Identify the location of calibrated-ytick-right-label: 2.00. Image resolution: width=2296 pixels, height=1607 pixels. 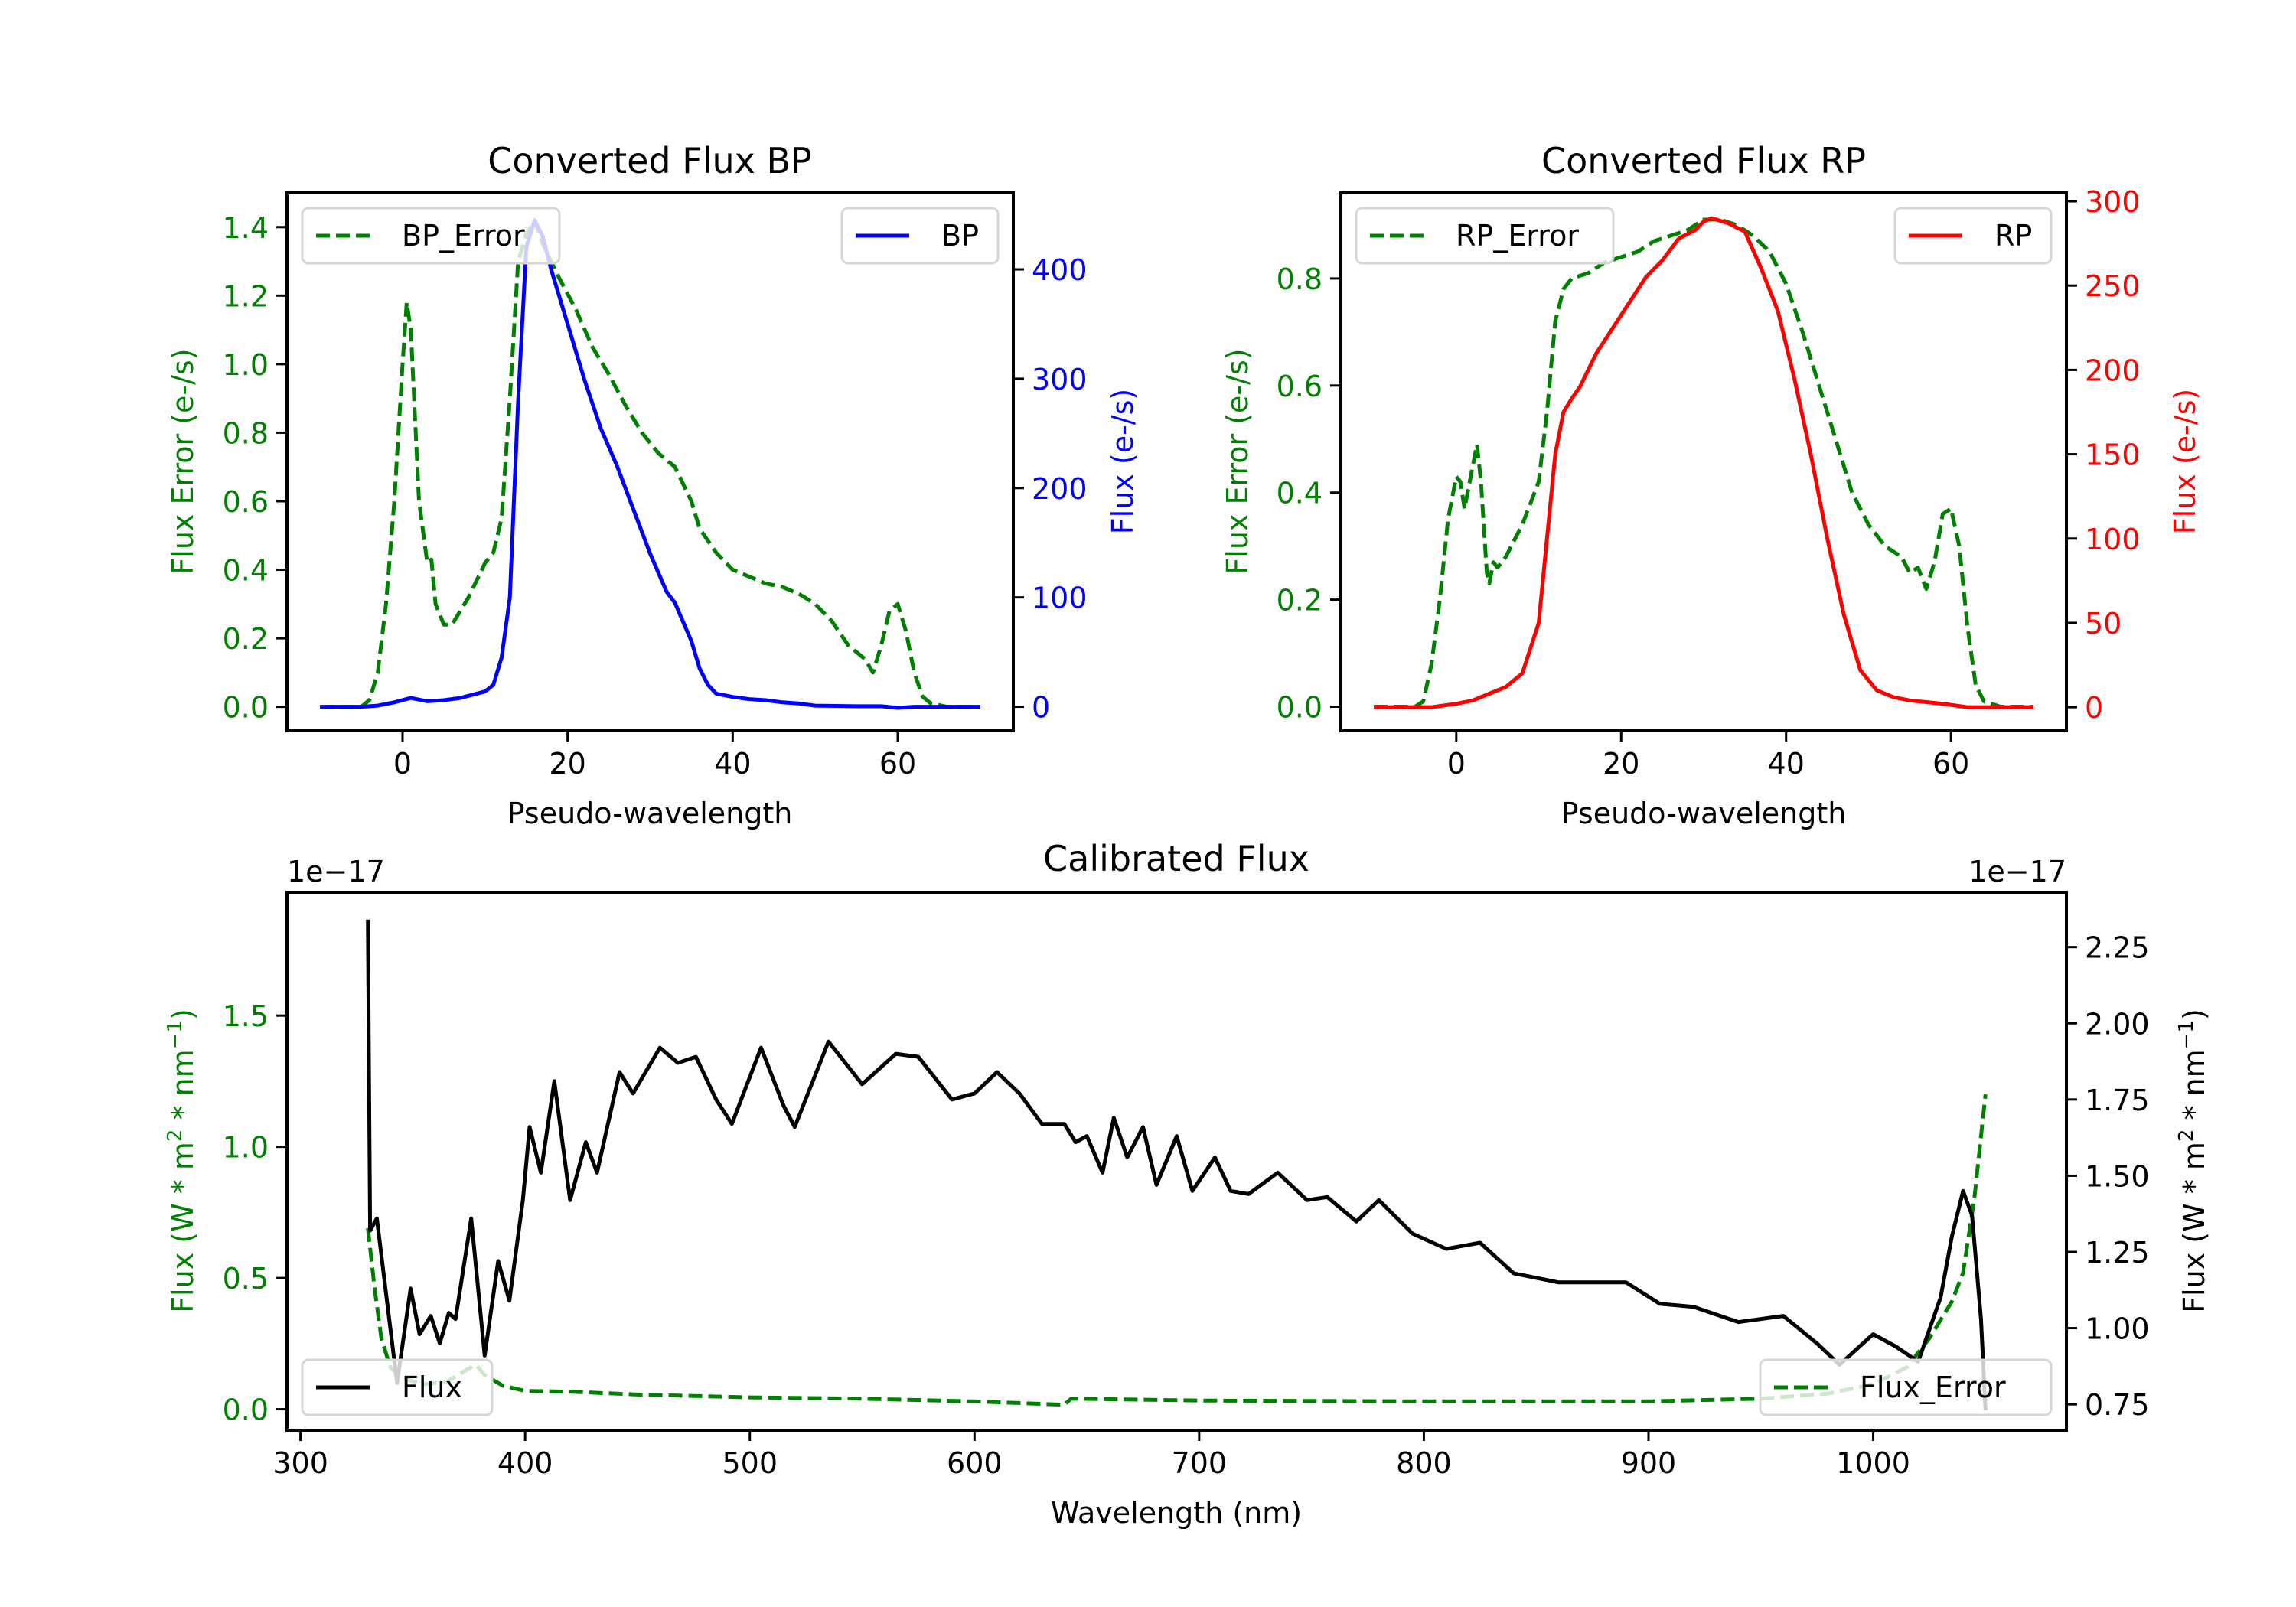
(2117, 1024).